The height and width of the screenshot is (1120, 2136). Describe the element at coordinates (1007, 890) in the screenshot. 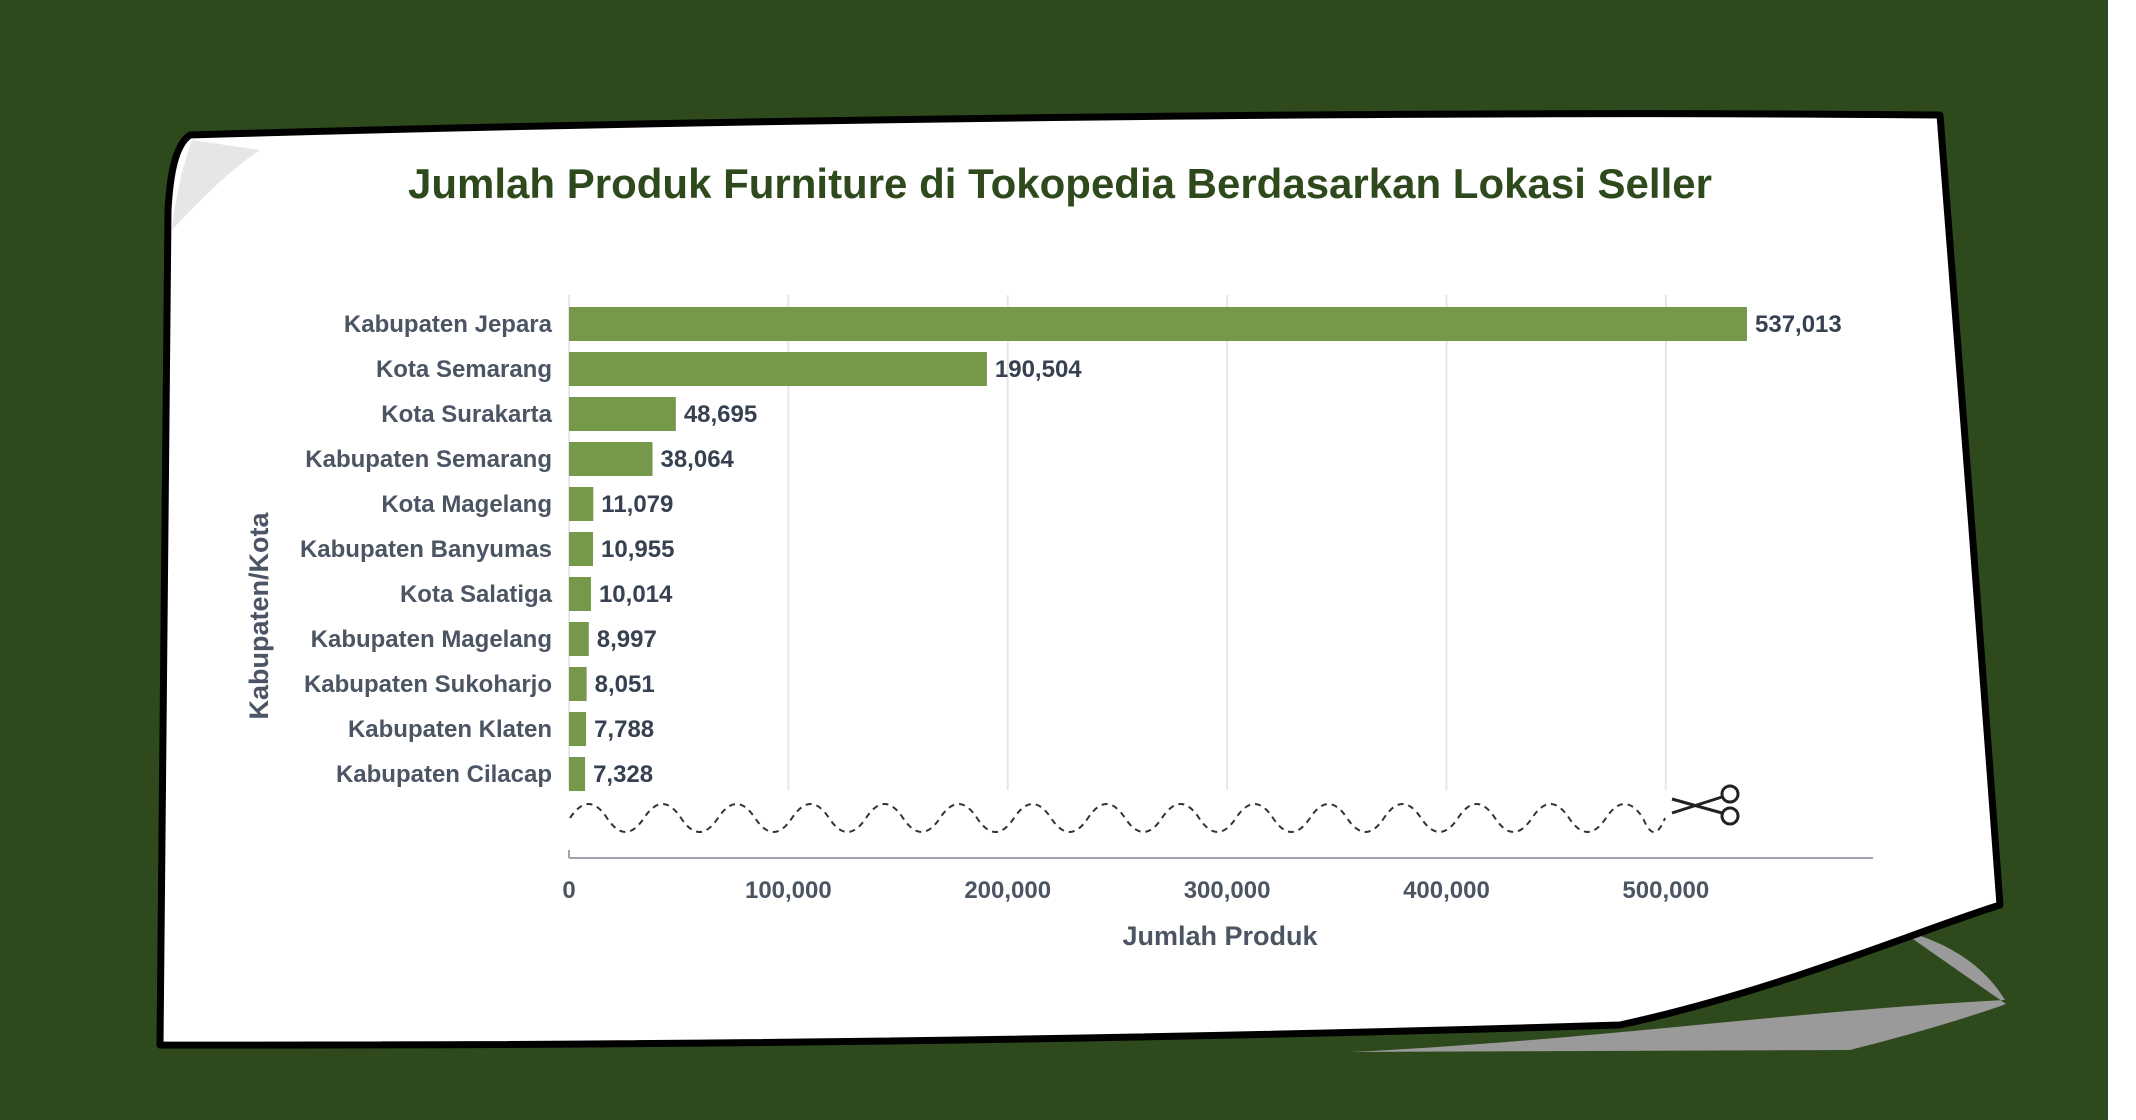

I see `x-tick-label-2: 200,000` at that location.